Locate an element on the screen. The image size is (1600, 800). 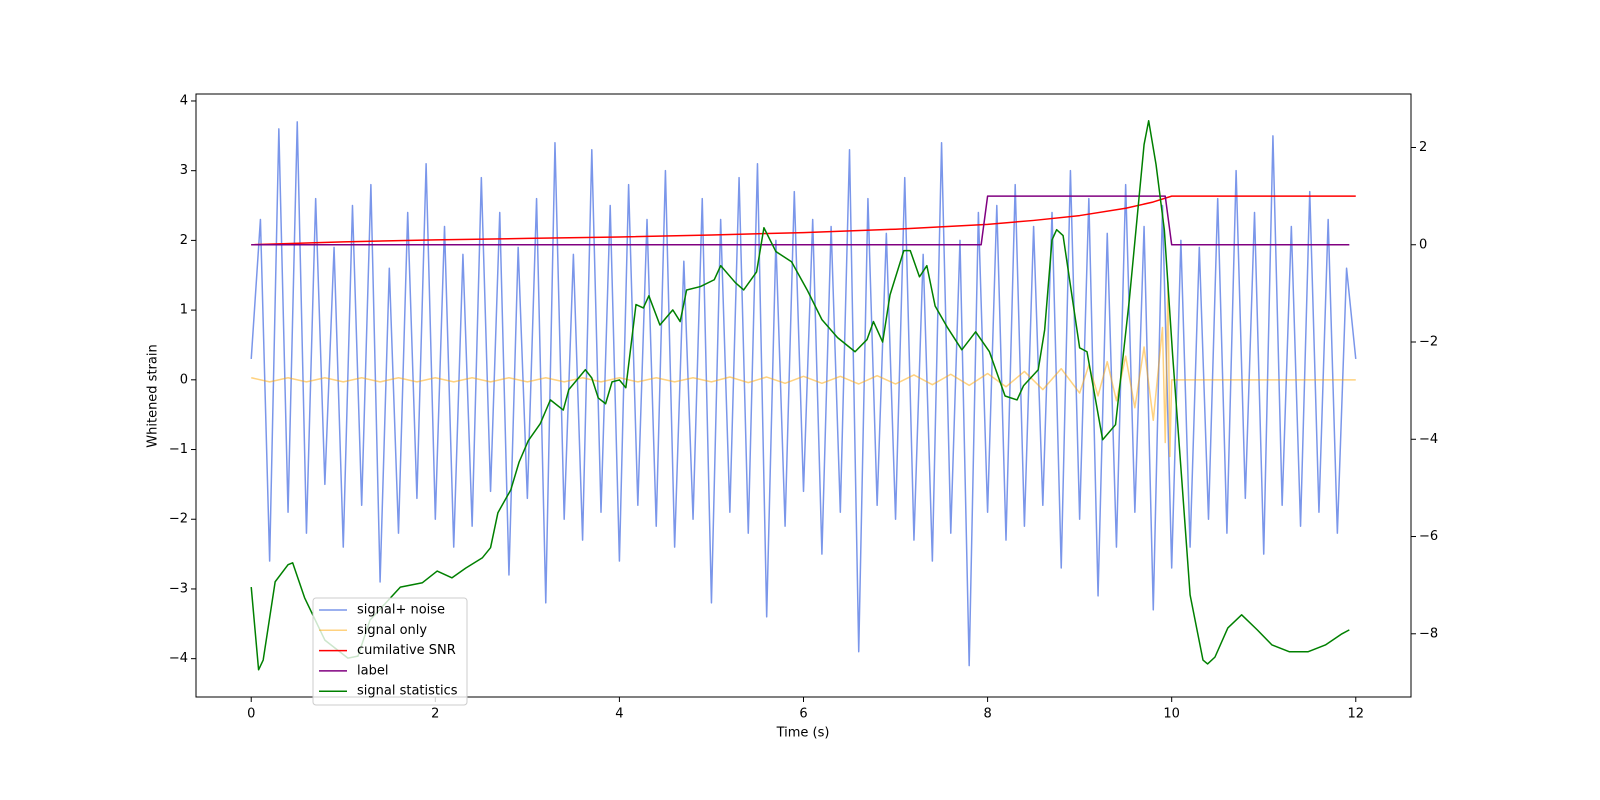
y-tick-label: −2 is located at coordinates (178, 519).